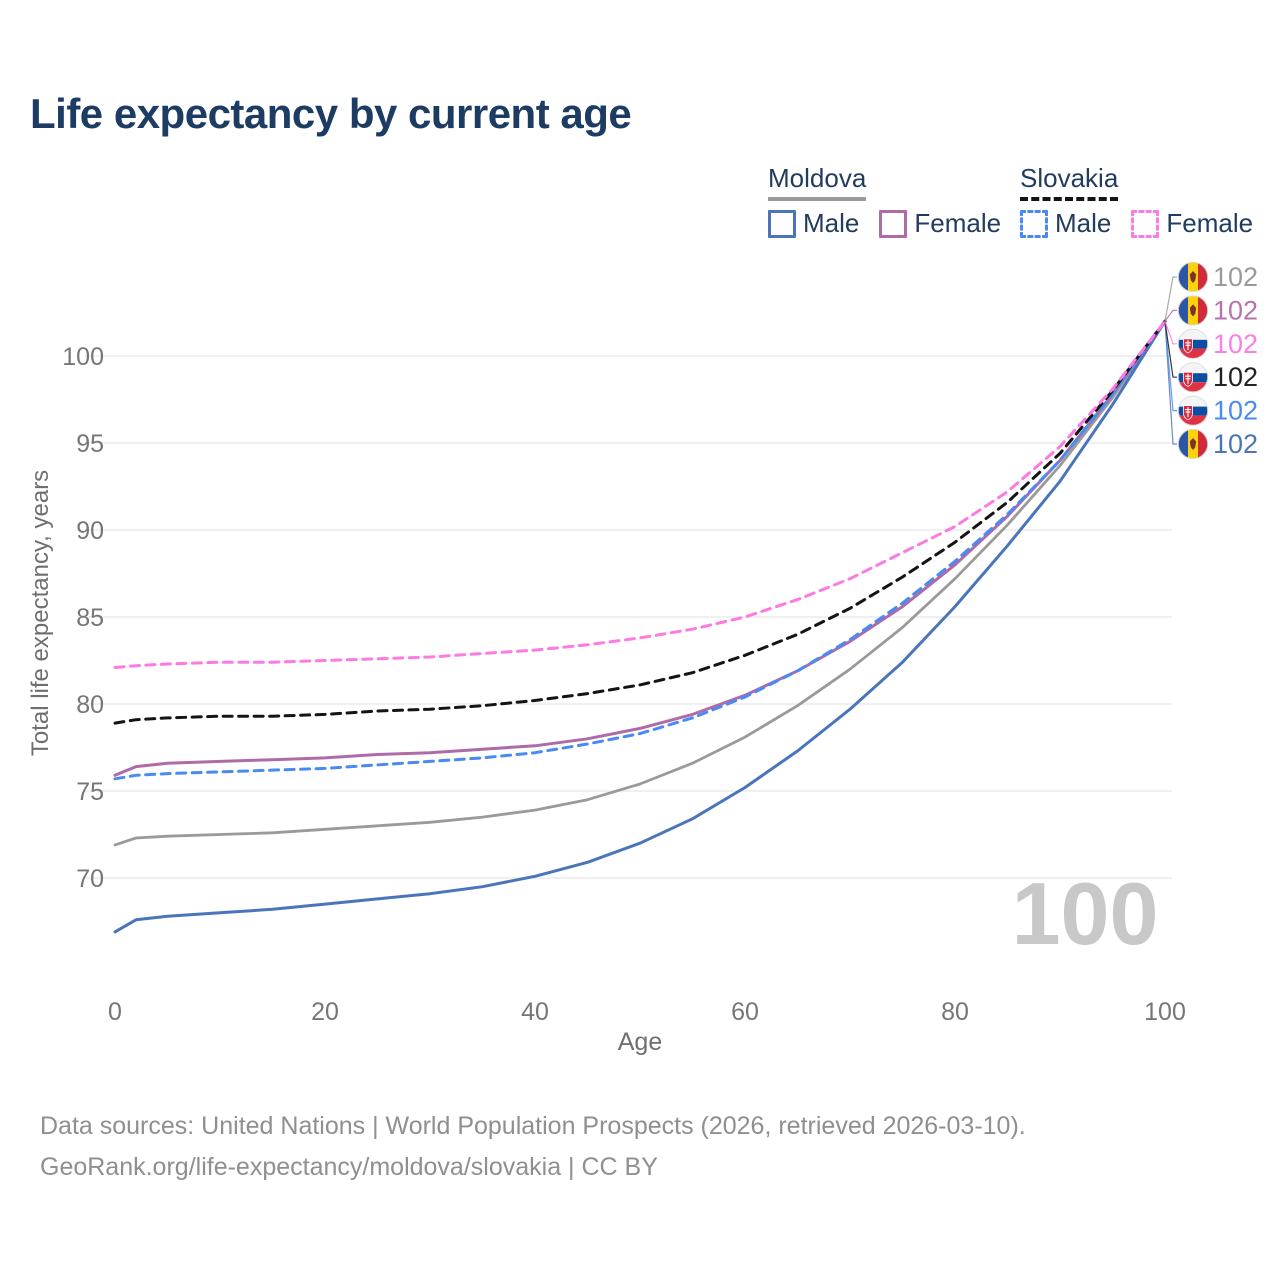  I want to click on y-axis-labels: 70 75 80 85 90 95 100, so click(83, 618).